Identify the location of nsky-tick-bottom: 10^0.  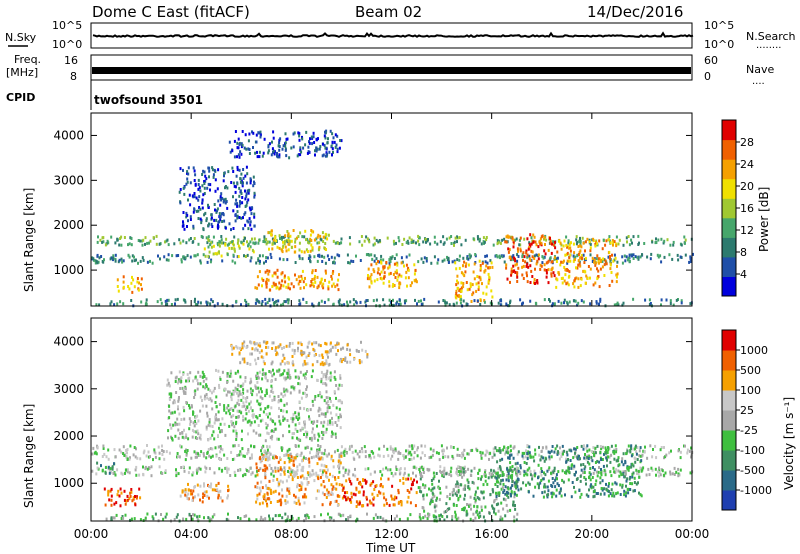
(67, 44).